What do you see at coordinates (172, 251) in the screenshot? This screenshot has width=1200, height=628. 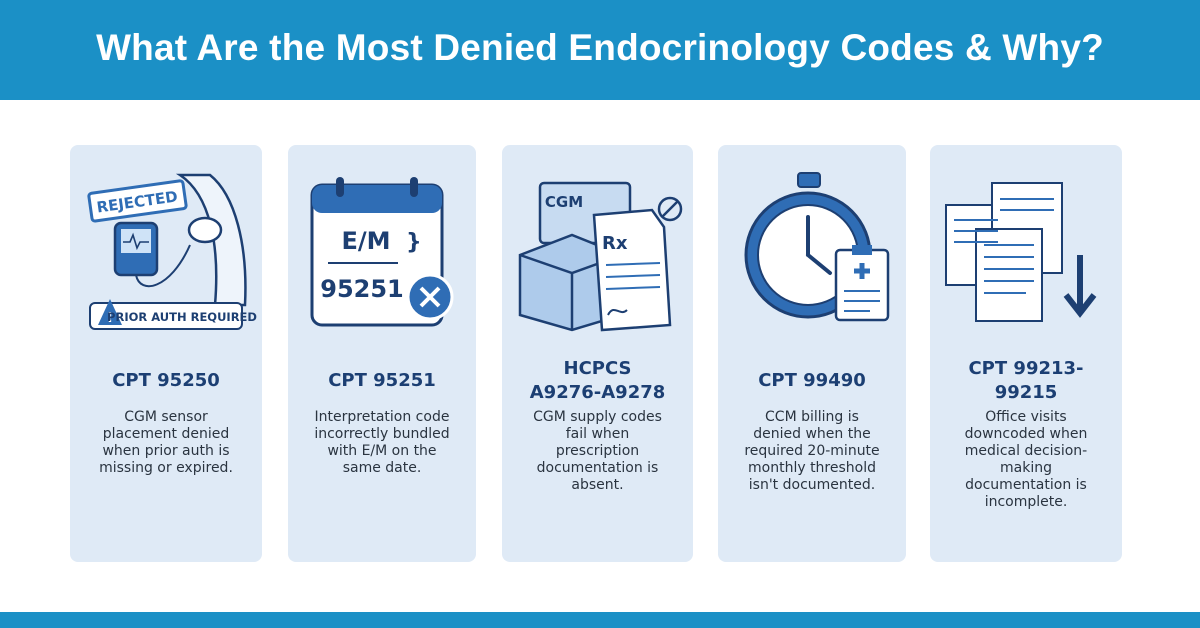 I see `icon: REJECTED ! PRIOR AUTH REQUIRED` at bounding box center [172, 251].